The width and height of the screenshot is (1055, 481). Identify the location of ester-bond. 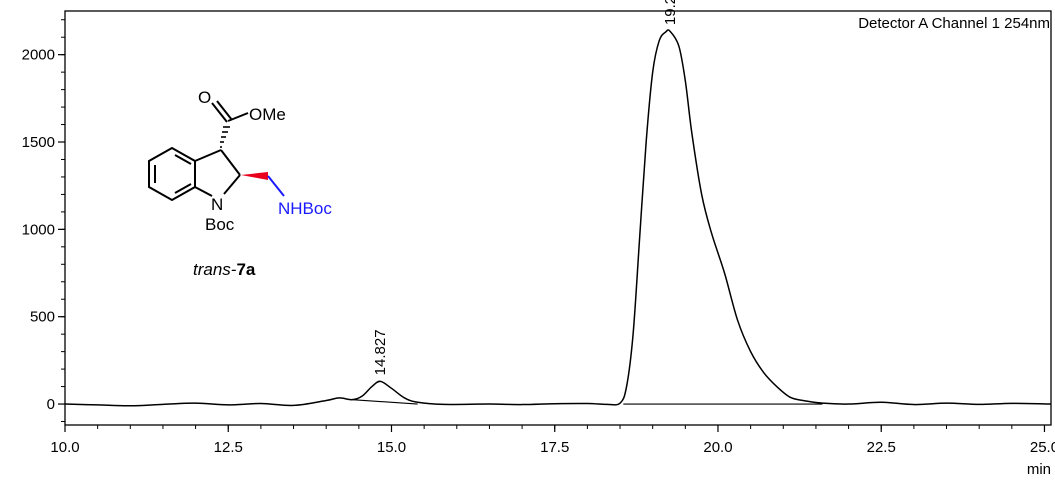
(238, 117).